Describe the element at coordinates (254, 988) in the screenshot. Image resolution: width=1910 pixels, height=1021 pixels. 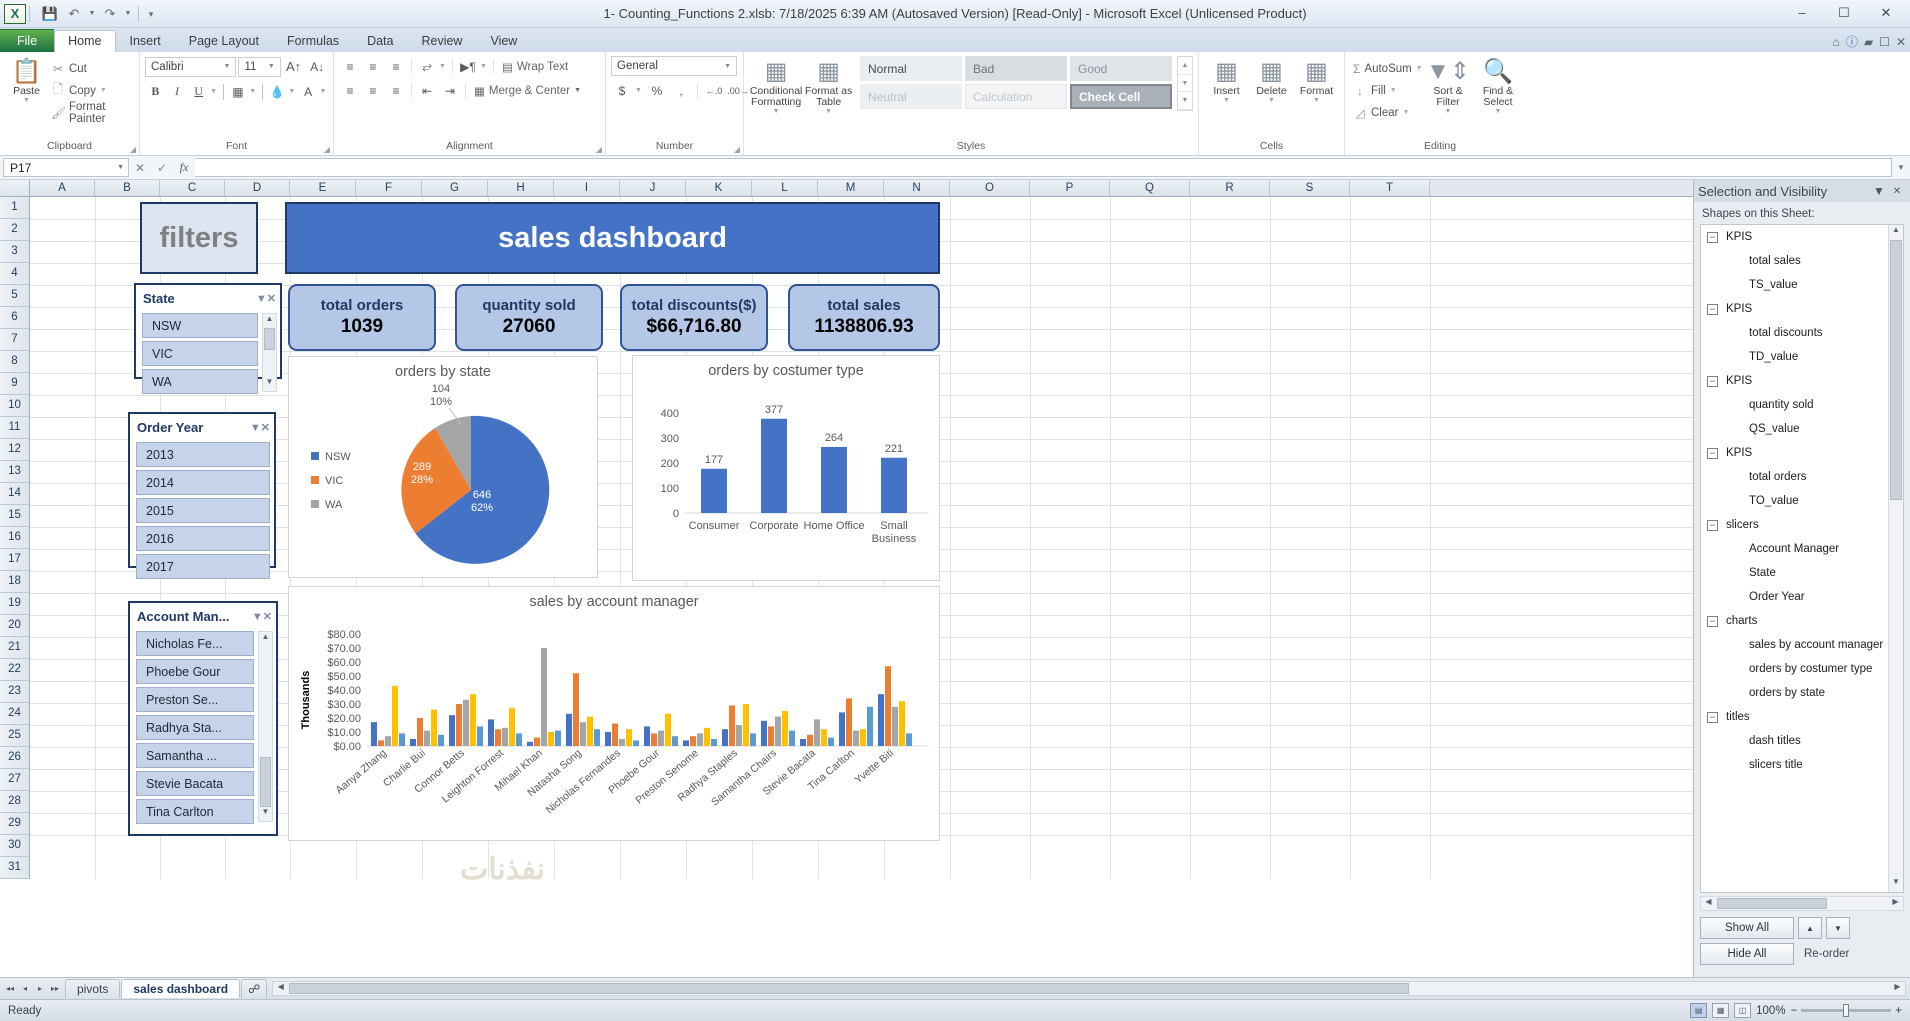
I see `insert-worksheet-icon: ☍` at that location.